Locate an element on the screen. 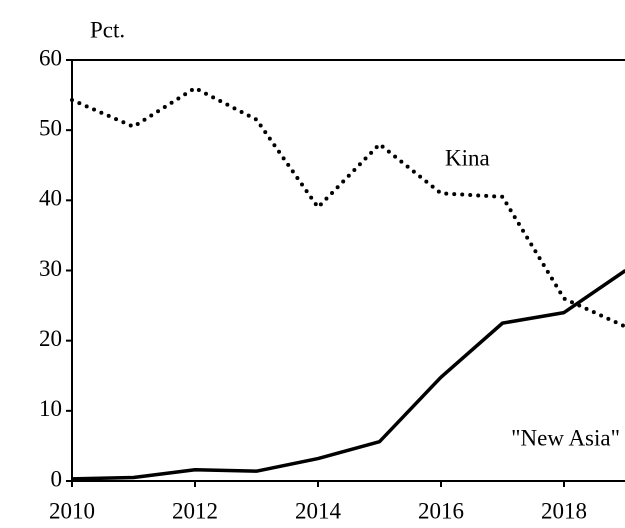  y-tick-label: 10 is located at coordinates (50, 408).